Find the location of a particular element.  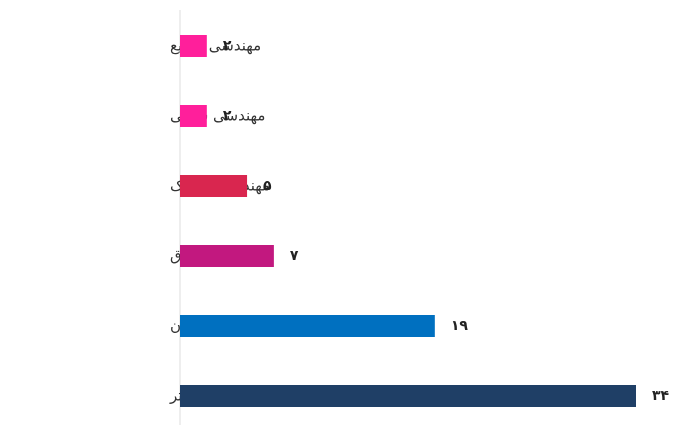

value-label: ۳۴ is located at coordinates (661, 396).